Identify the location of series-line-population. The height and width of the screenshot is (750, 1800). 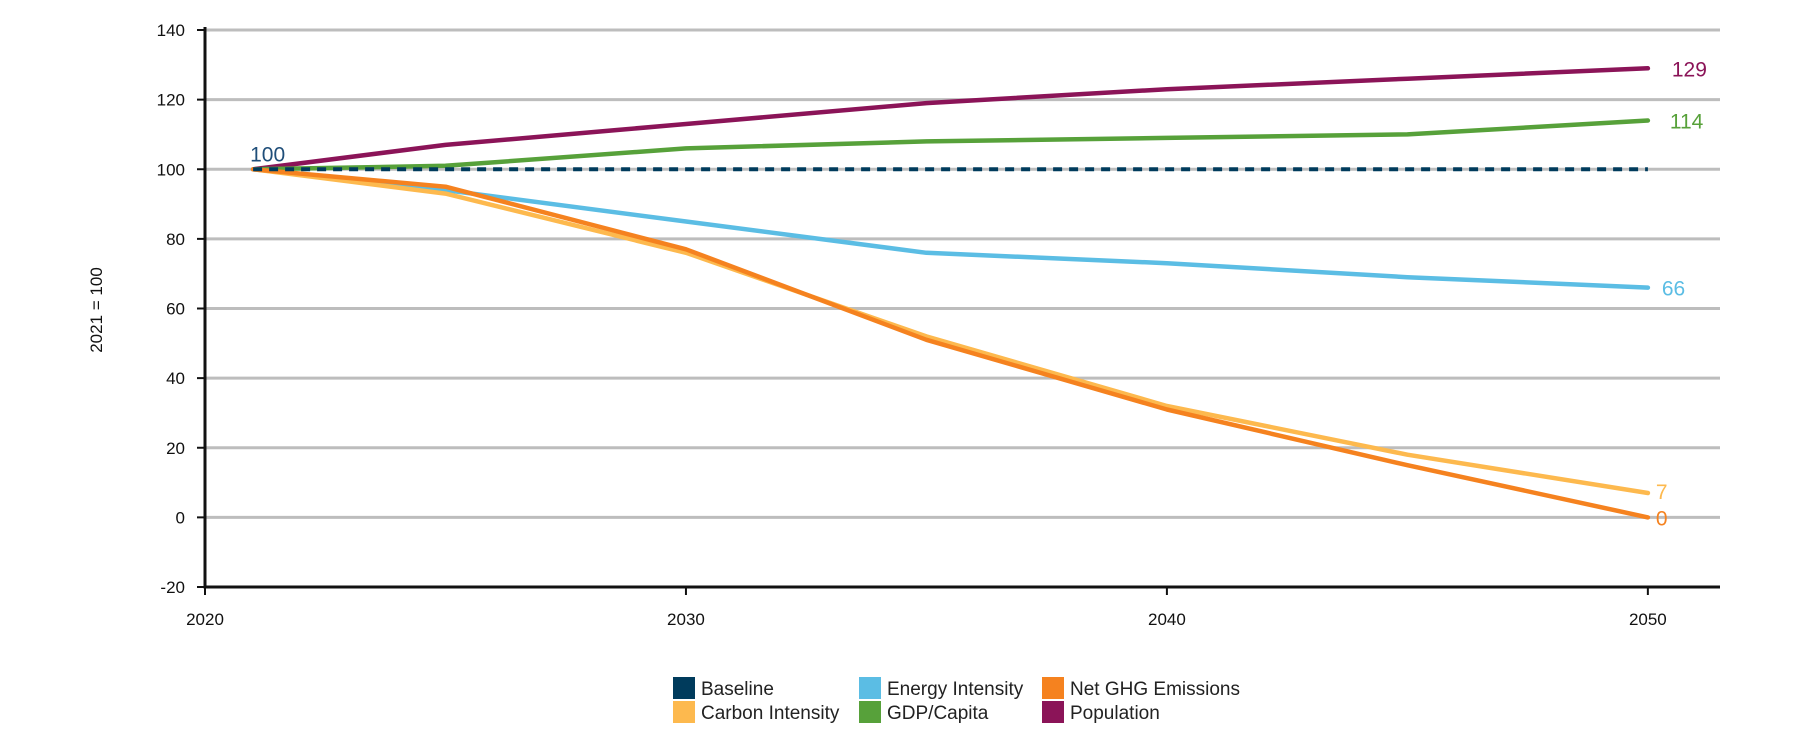
(950, 119).